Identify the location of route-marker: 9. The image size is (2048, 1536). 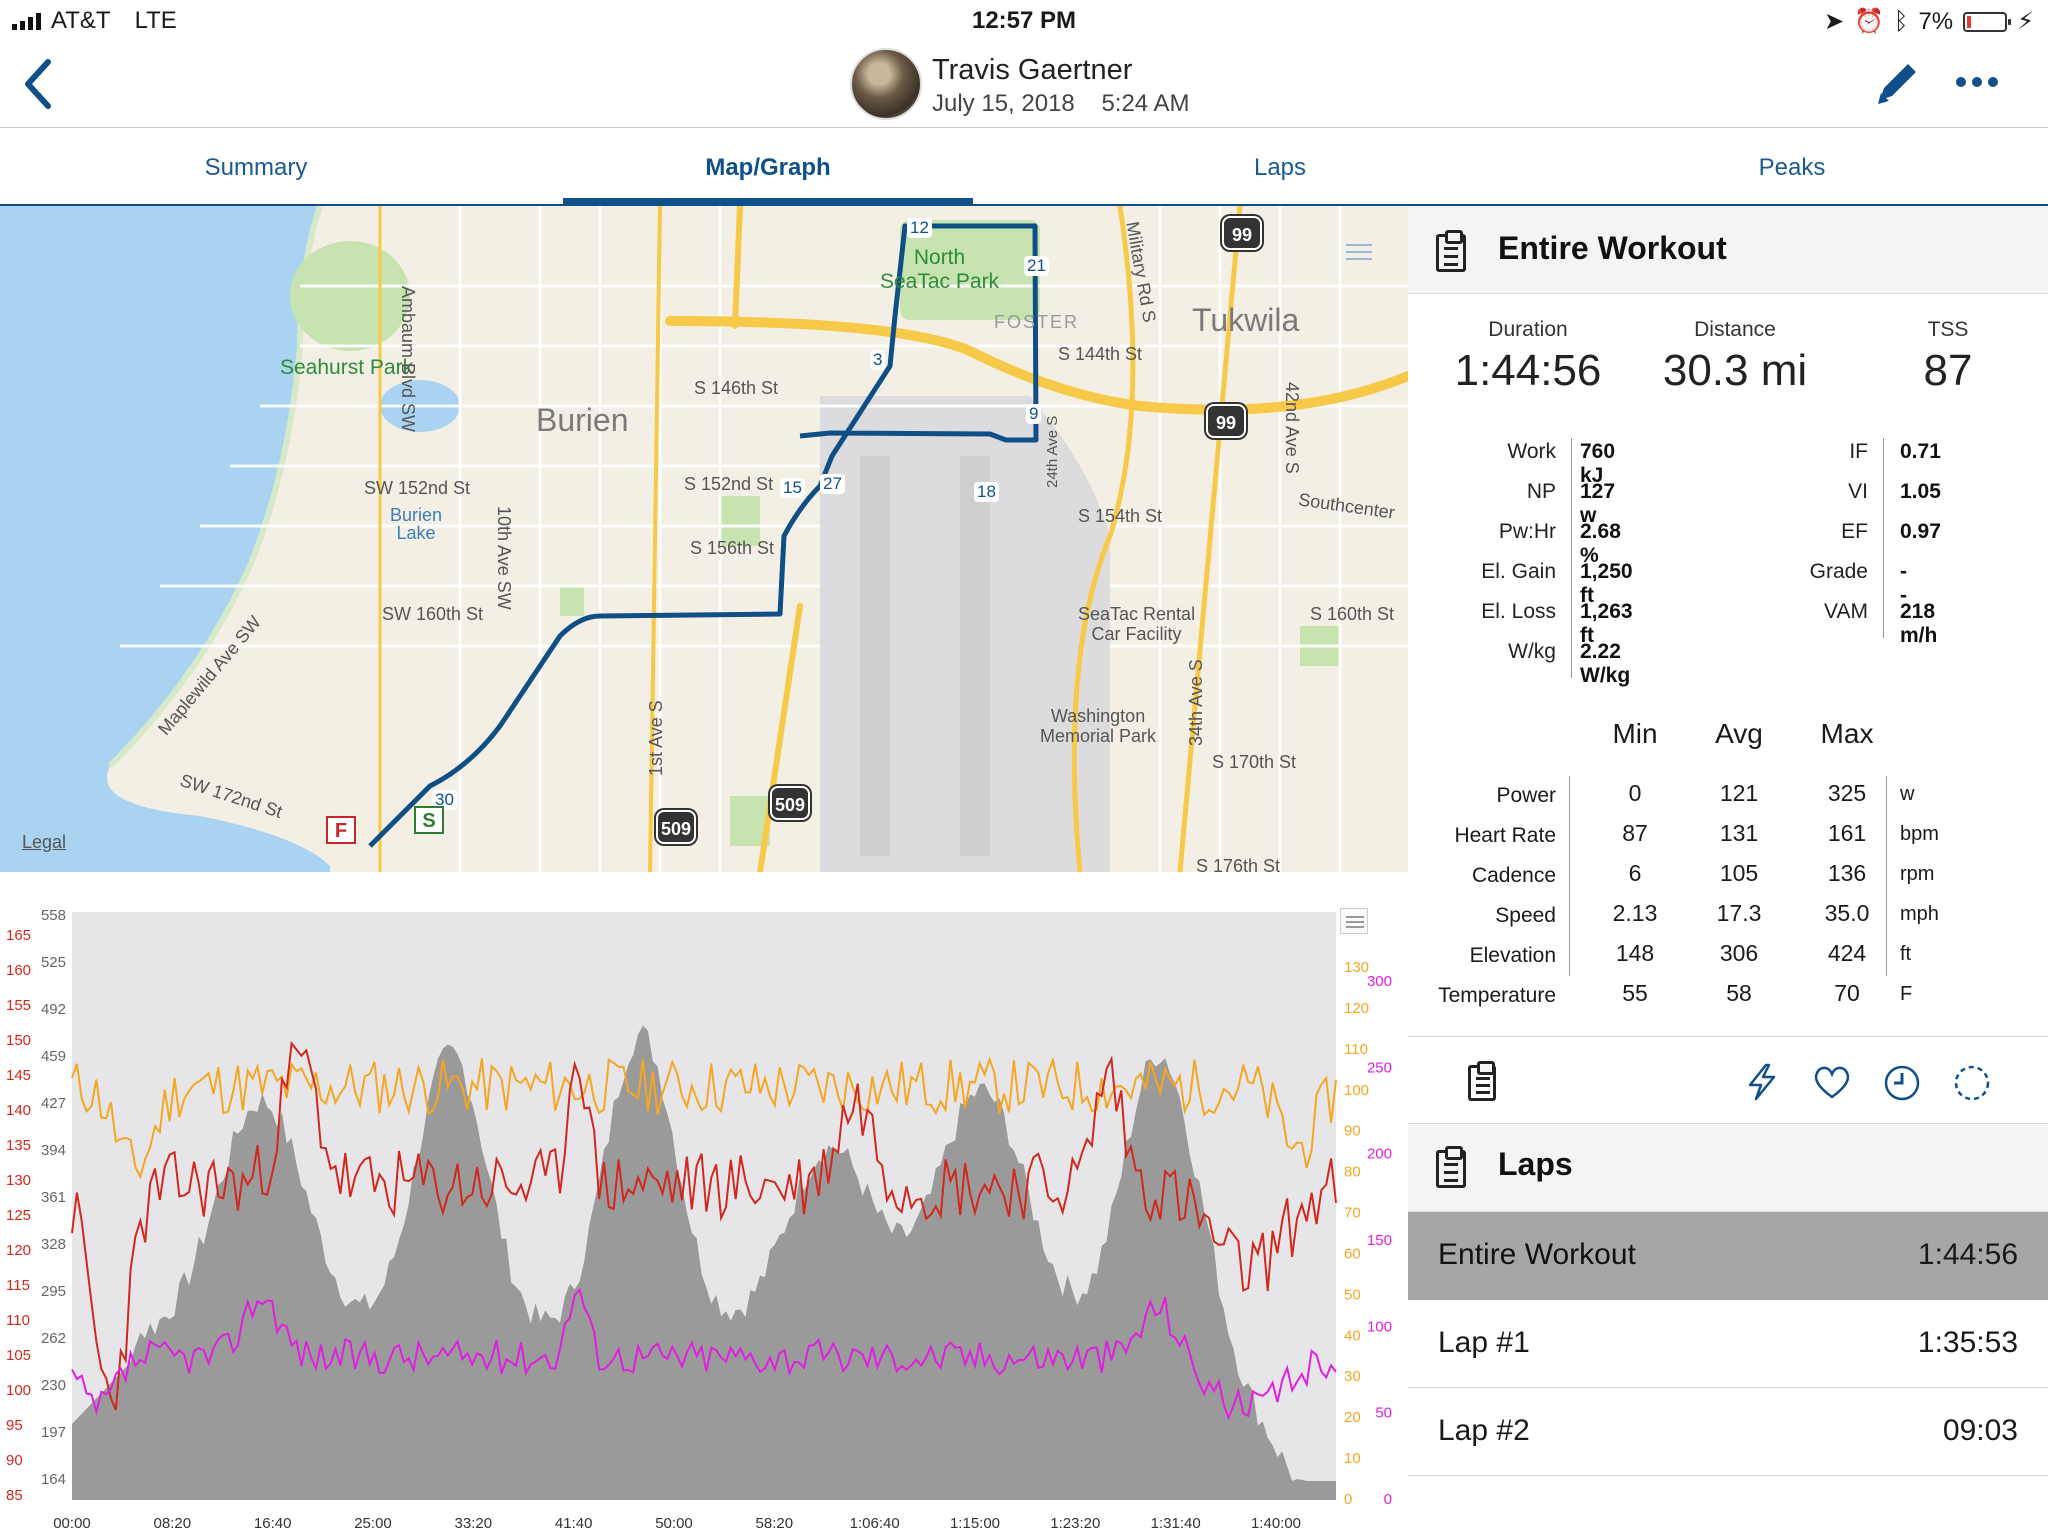
(1034, 414).